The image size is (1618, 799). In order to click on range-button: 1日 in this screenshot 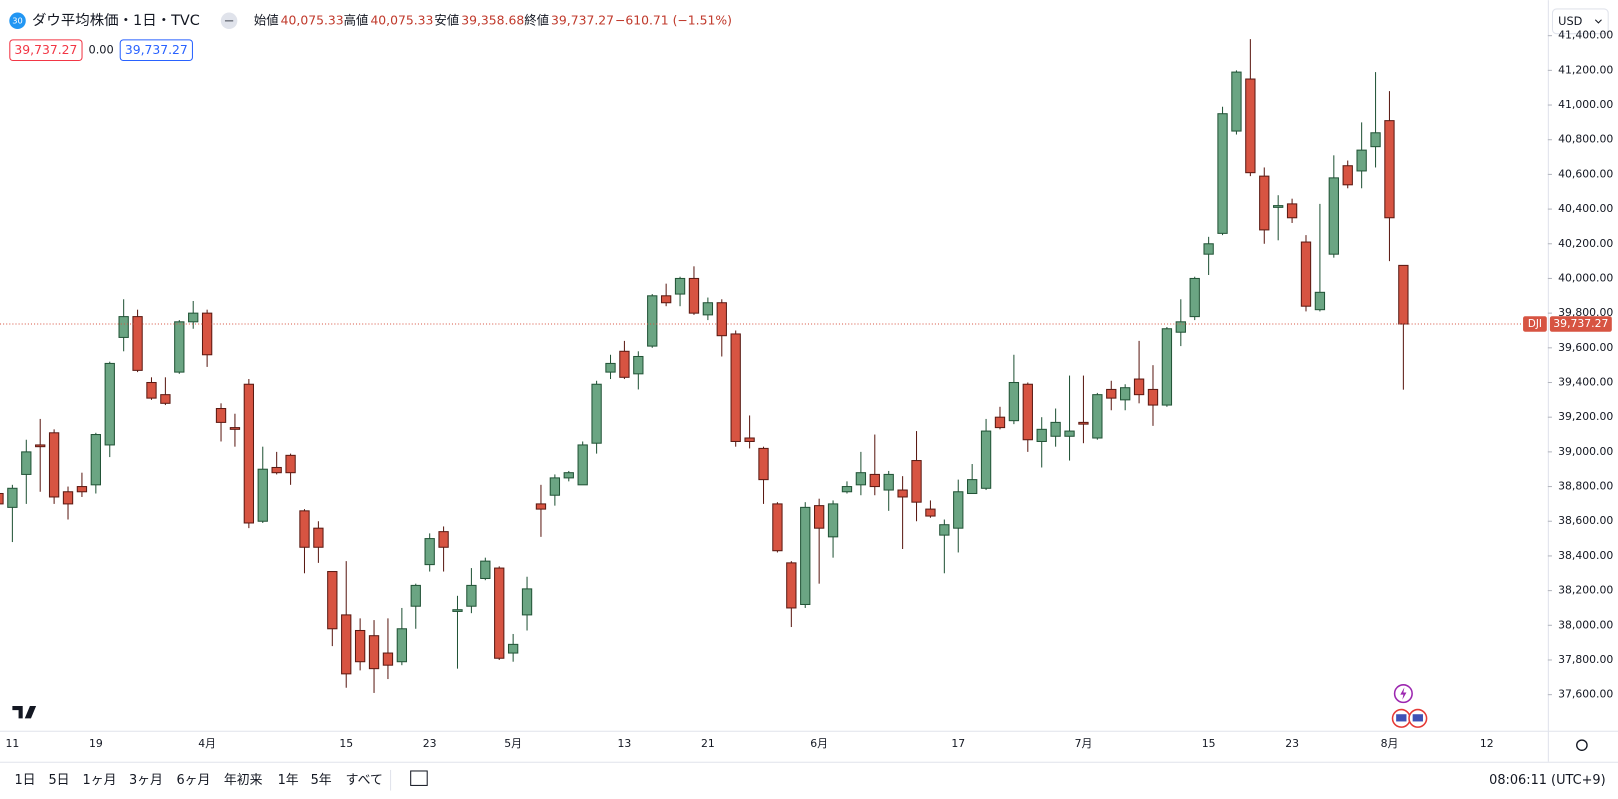, I will do `click(24, 780)`.